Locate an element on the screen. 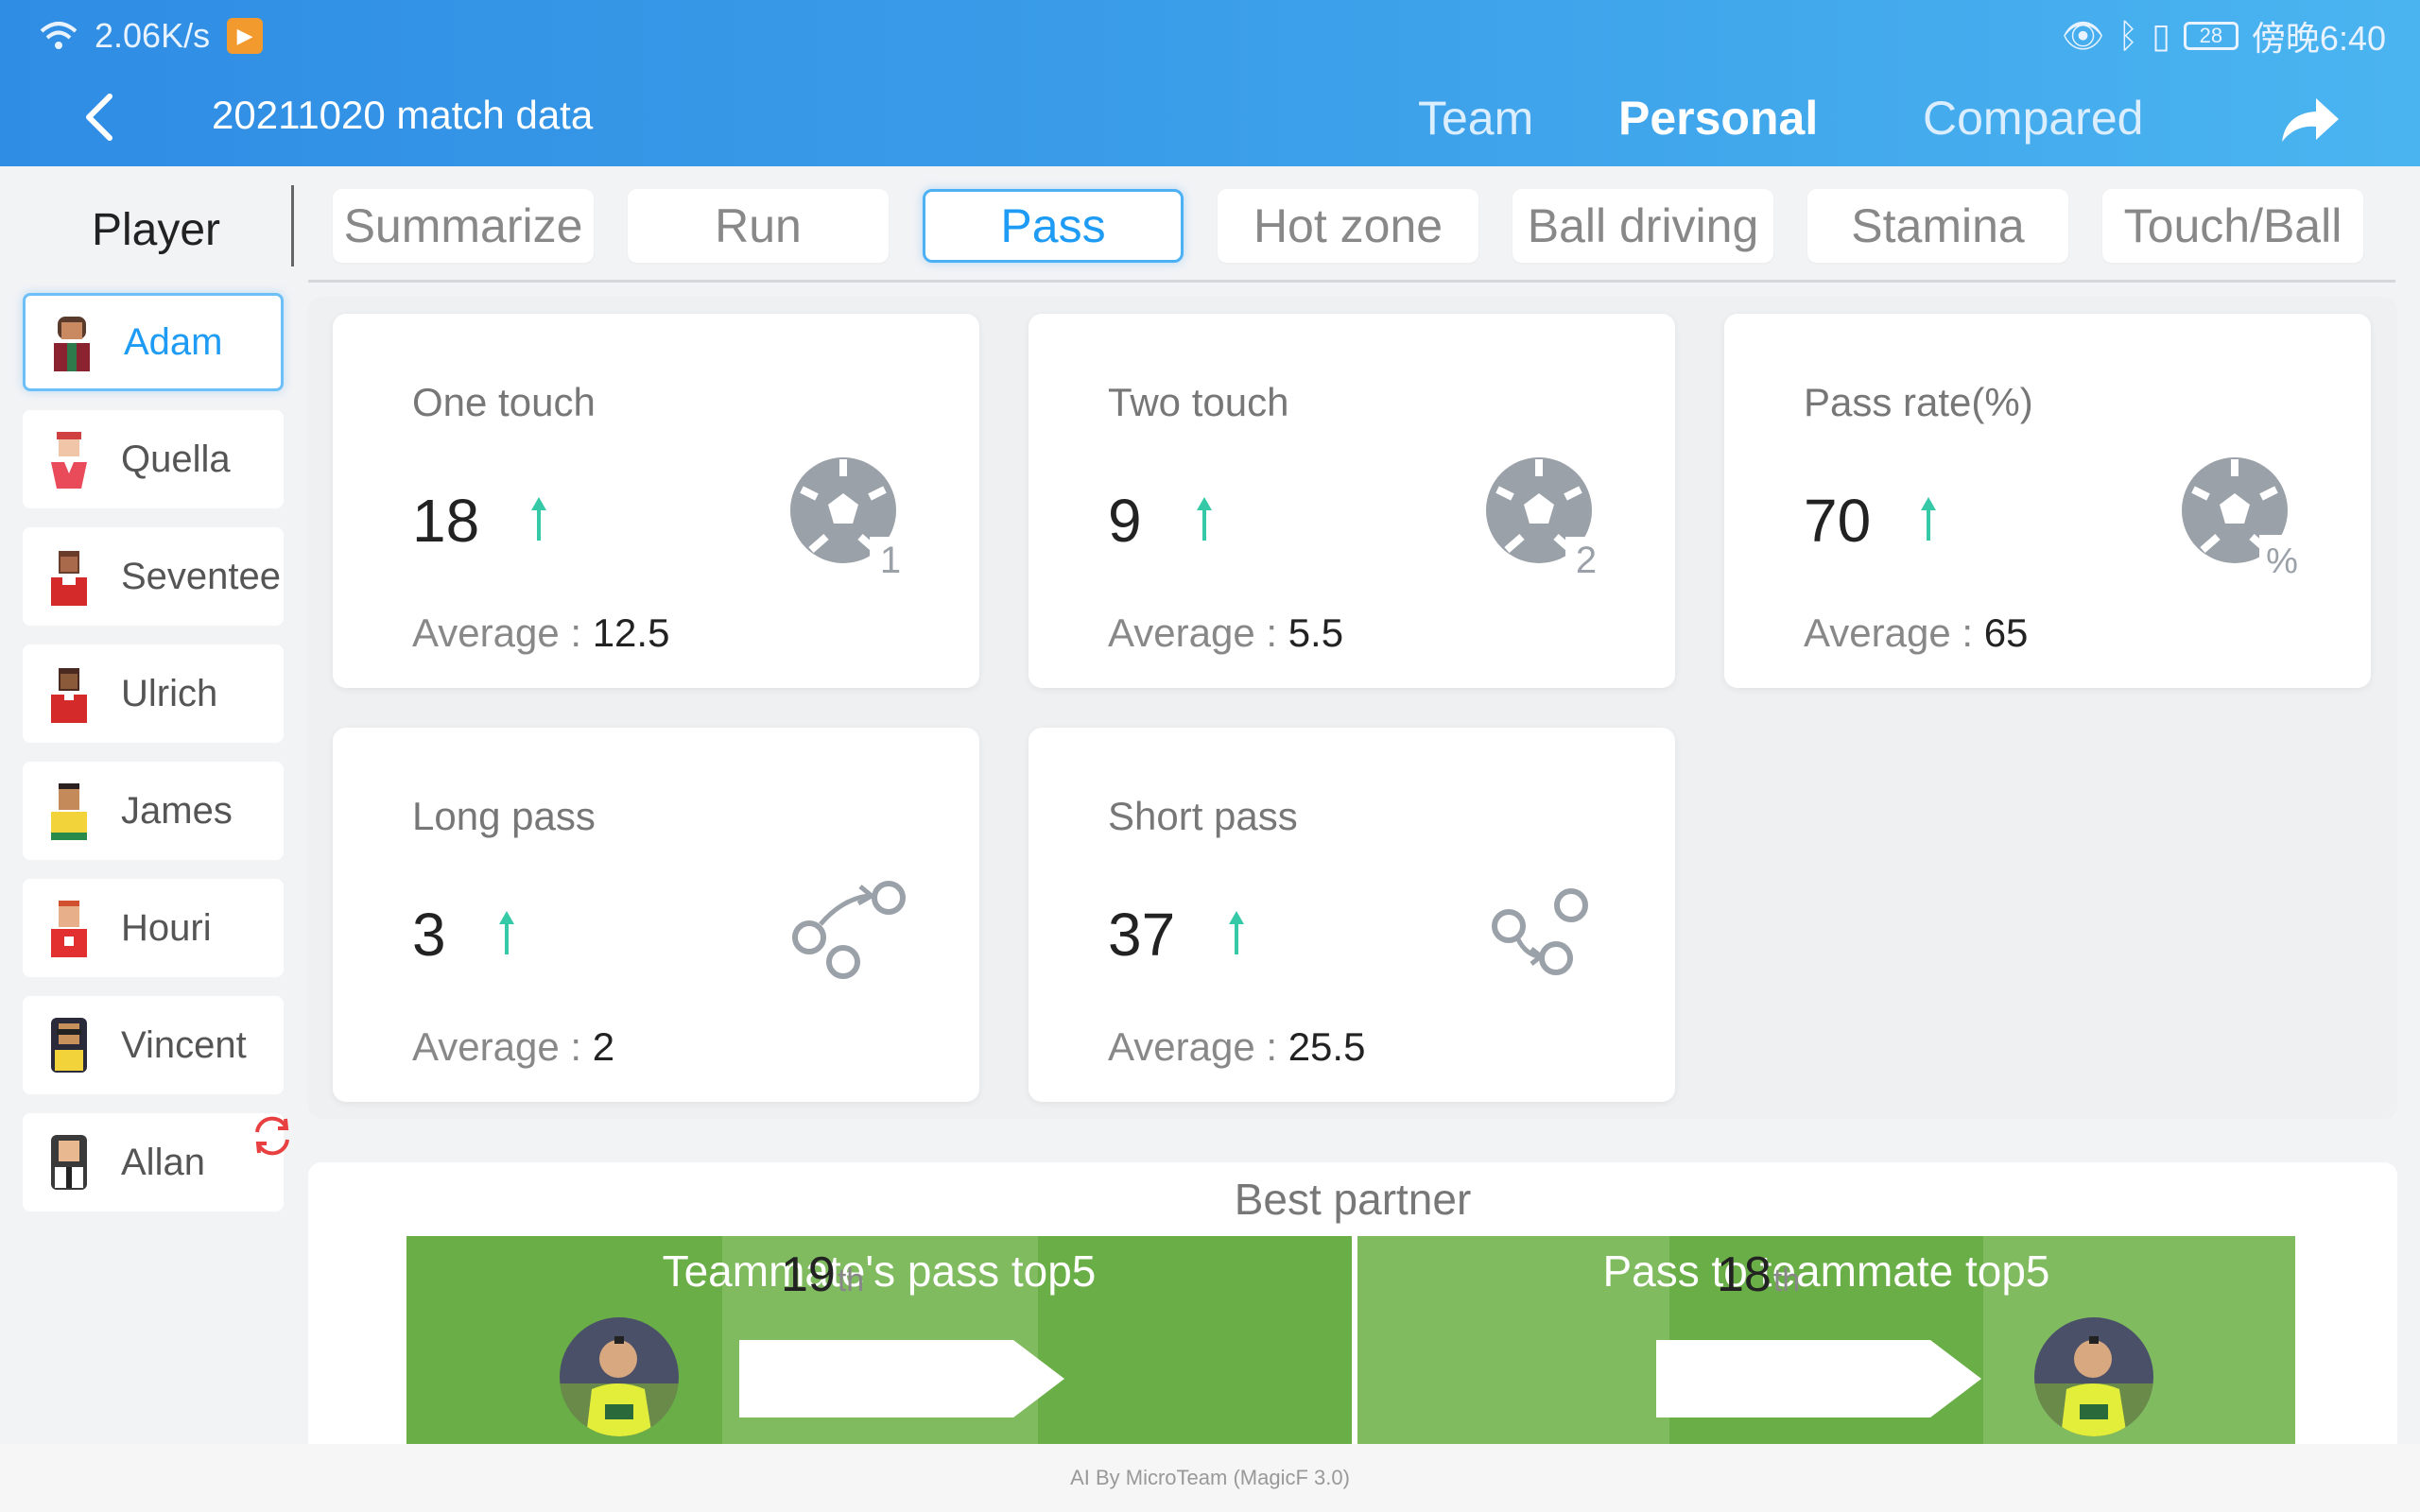  player-item-james: James is located at coordinates (153, 811).